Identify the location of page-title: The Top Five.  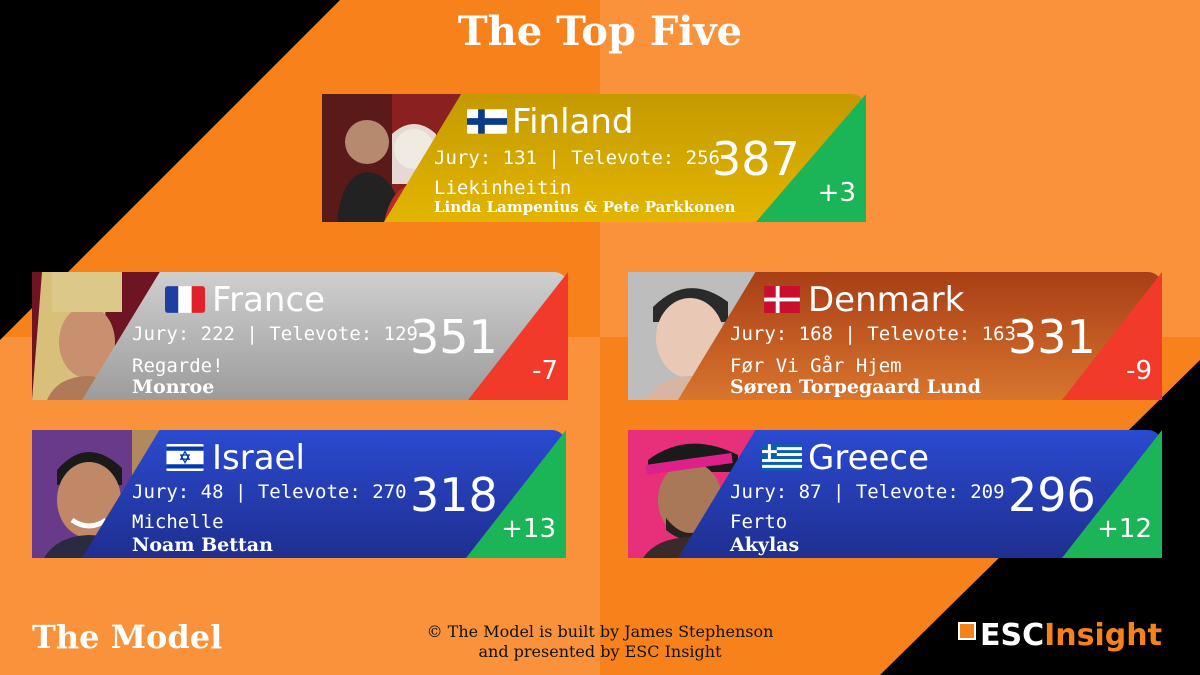
(600, 31).